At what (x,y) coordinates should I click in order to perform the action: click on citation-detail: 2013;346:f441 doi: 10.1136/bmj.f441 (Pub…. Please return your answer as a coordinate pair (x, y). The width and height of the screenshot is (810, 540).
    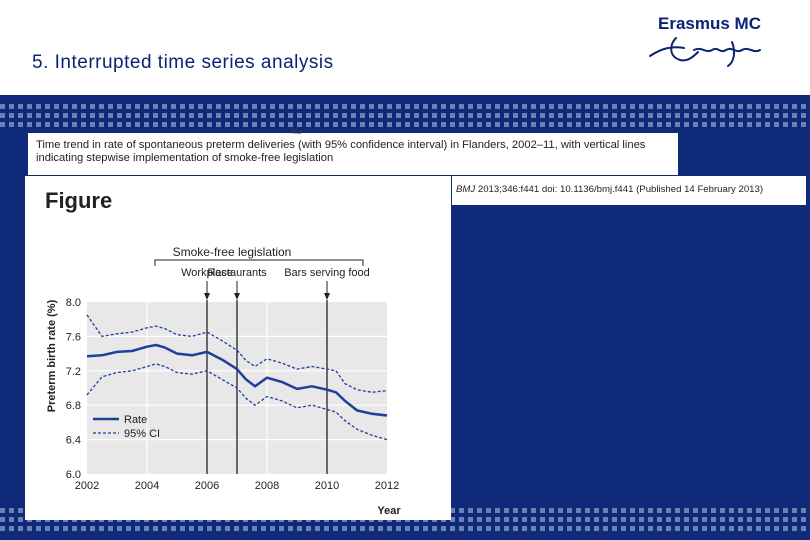
    Looking at the image, I should click on (620, 189).